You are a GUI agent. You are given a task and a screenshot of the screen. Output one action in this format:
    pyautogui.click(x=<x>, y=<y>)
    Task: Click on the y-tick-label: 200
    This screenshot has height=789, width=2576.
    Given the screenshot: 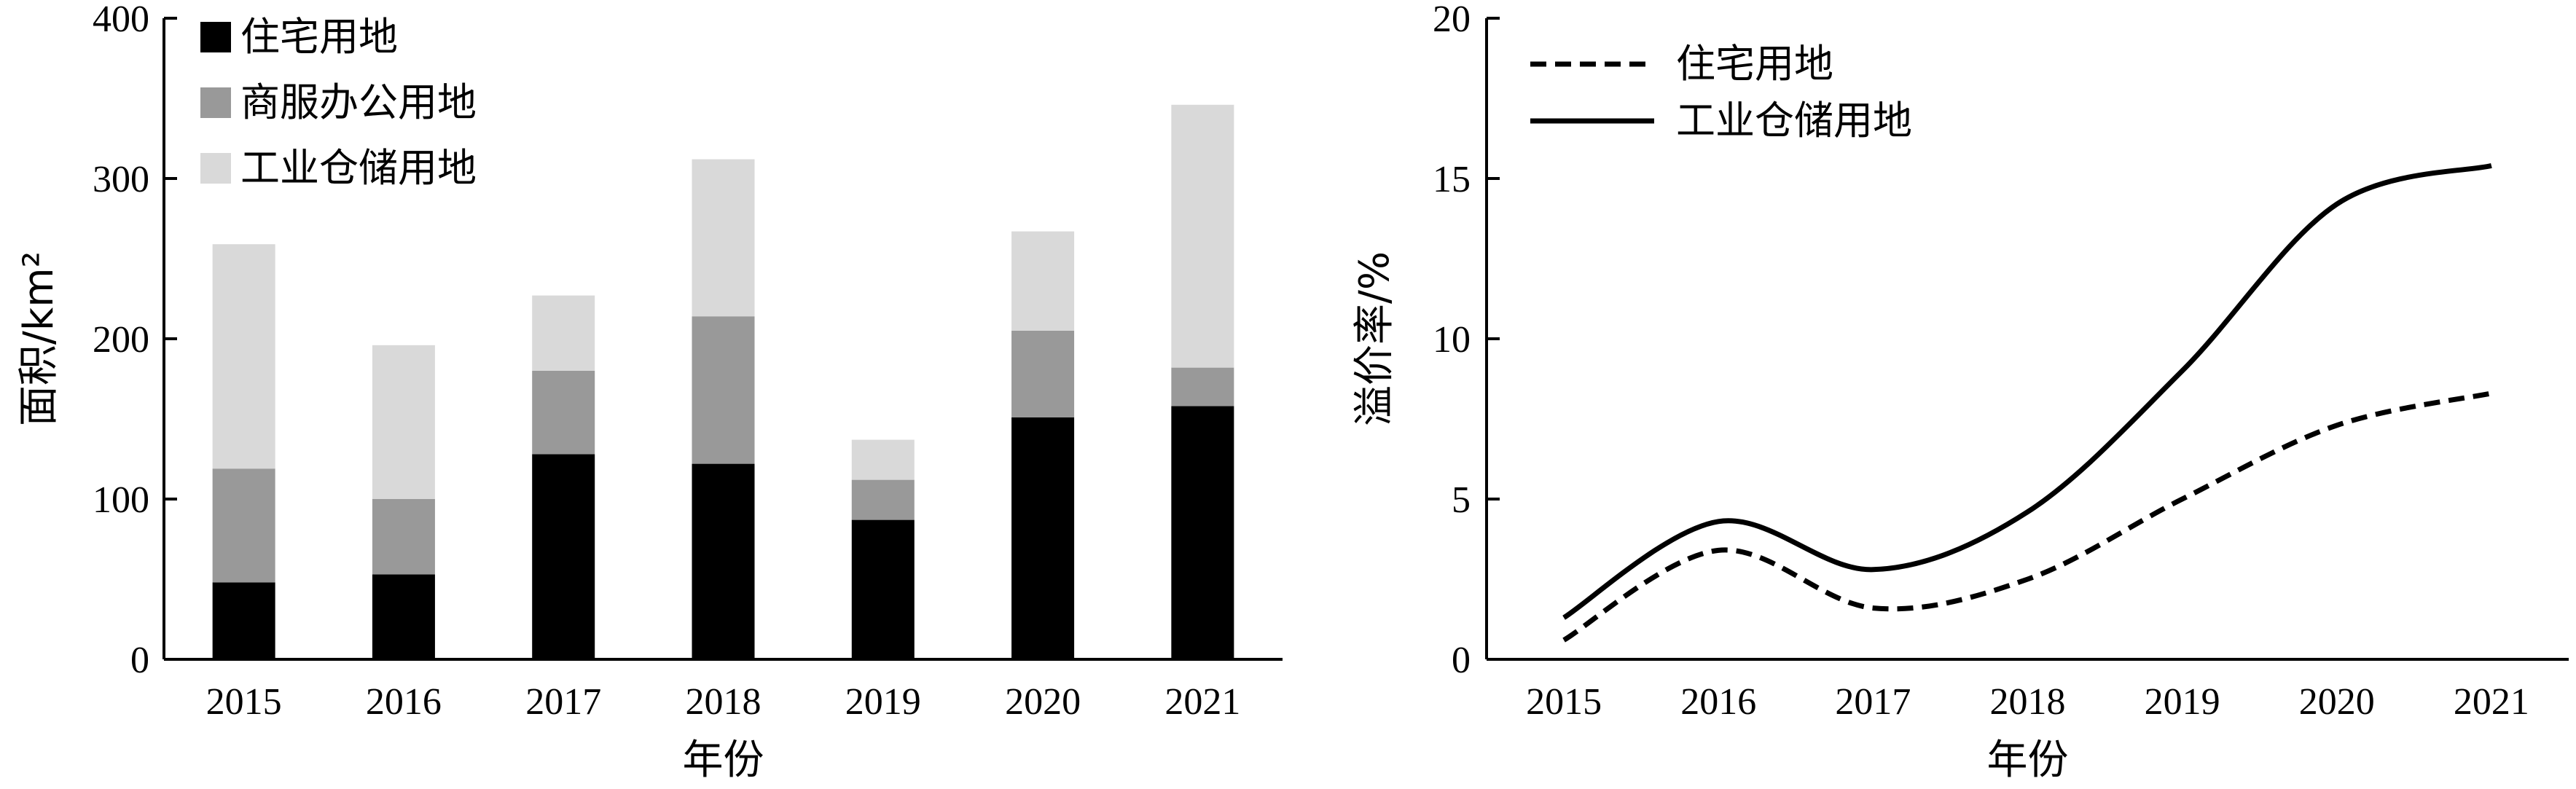 What is the action you would take?
    pyautogui.click(x=121, y=340)
    